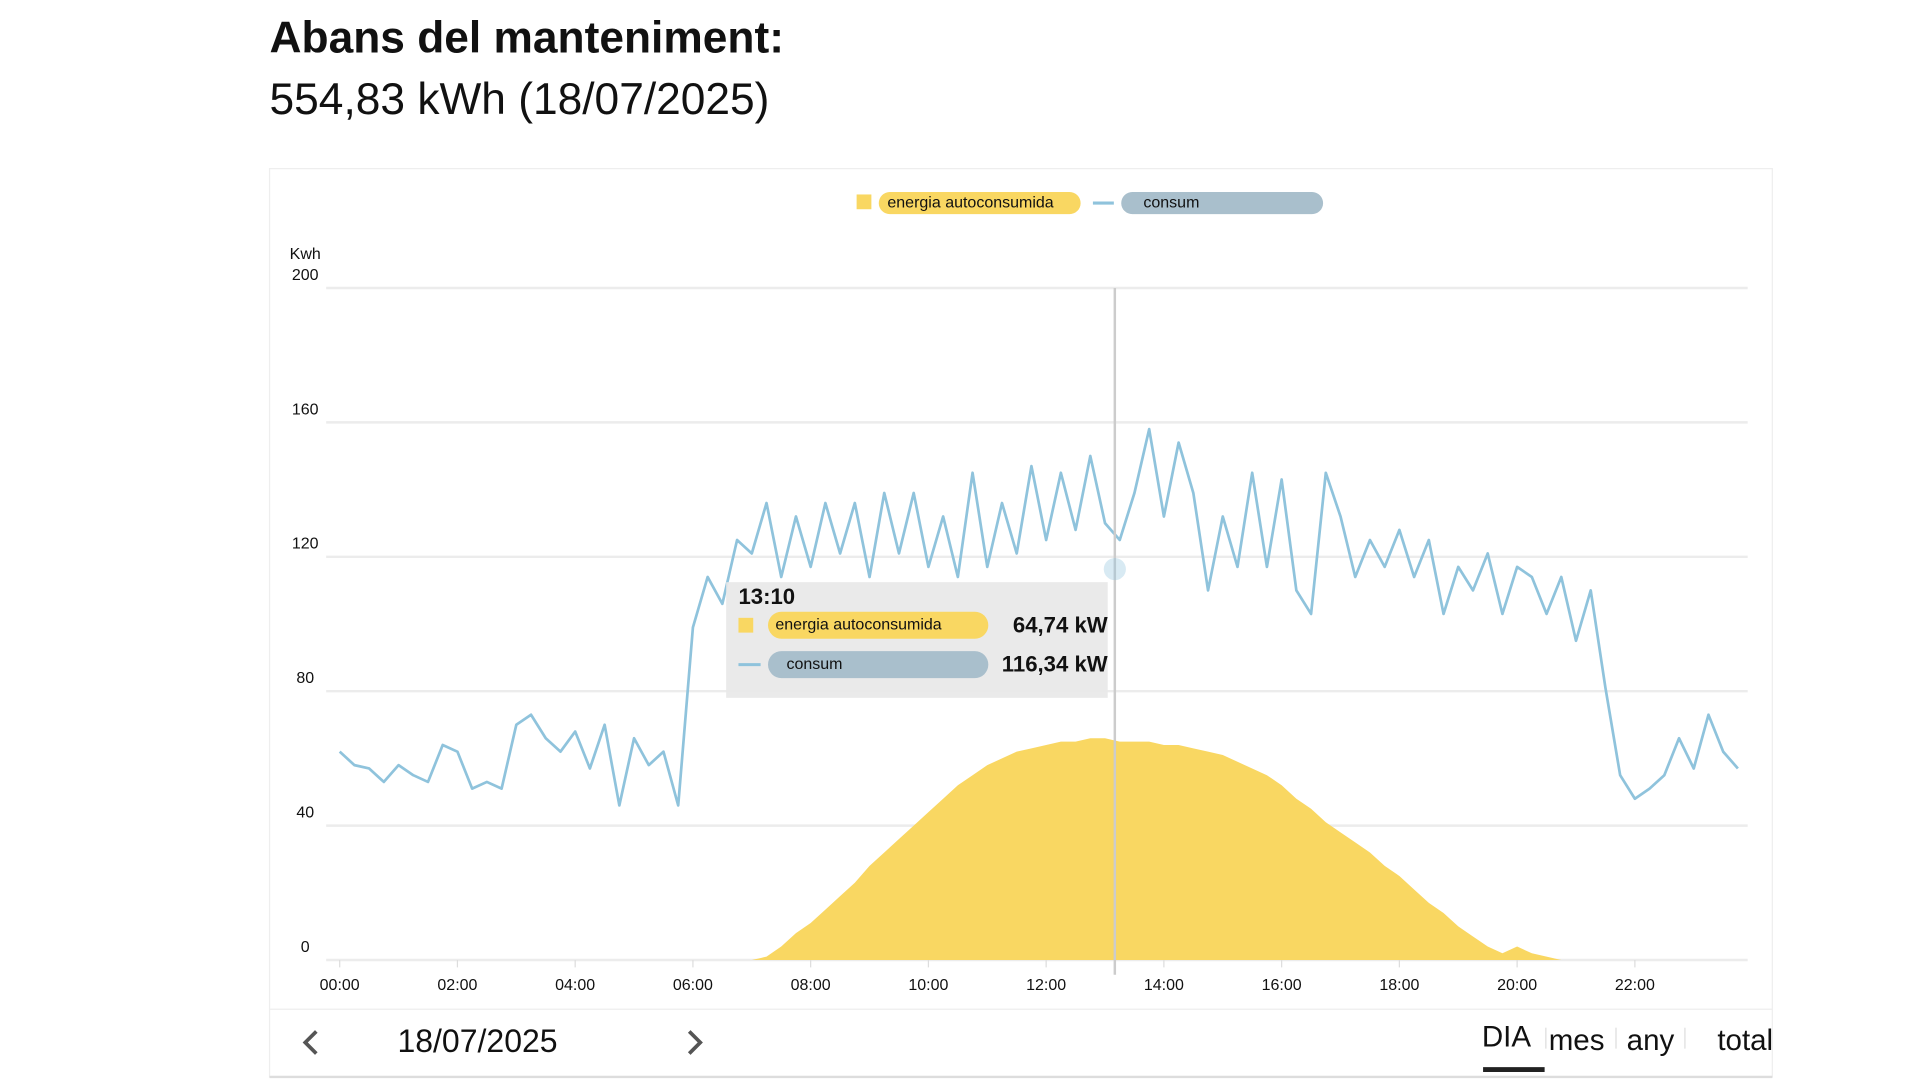  I want to click on x-tick-label: 04:00, so click(575, 985).